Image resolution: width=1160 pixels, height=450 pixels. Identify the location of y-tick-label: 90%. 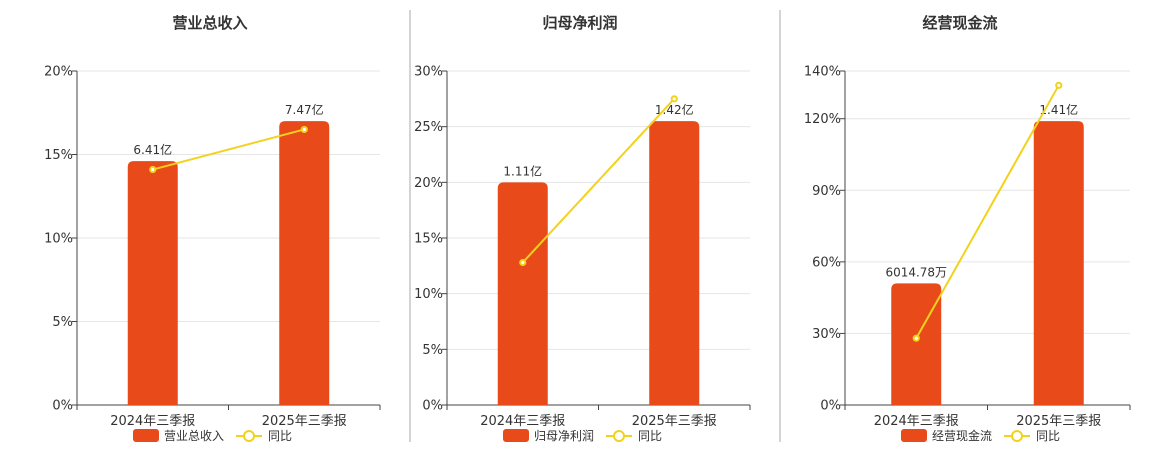
(826, 191).